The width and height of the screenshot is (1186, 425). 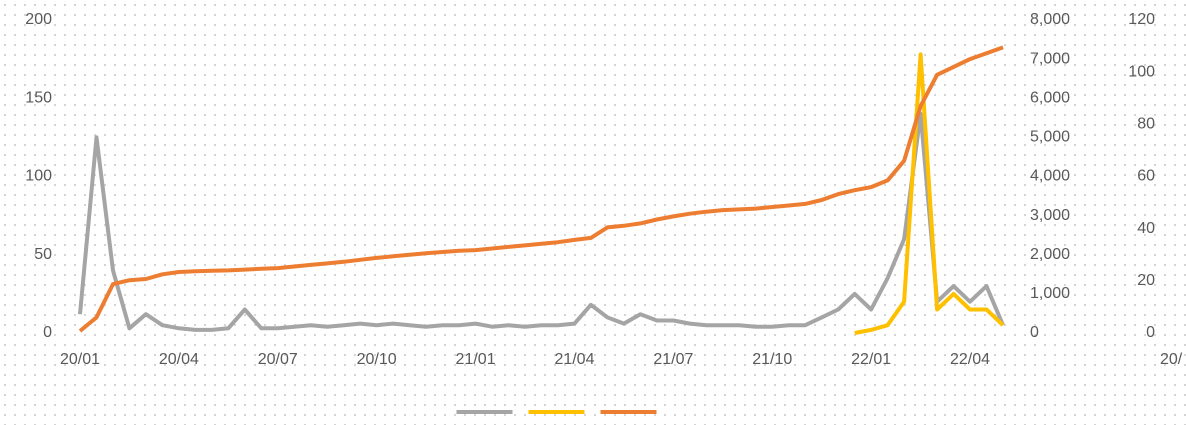 What do you see at coordinates (1050, 19) in the screenshot?
I see `y2-tick-label: 8,000` at bounding box center [1050, 19].